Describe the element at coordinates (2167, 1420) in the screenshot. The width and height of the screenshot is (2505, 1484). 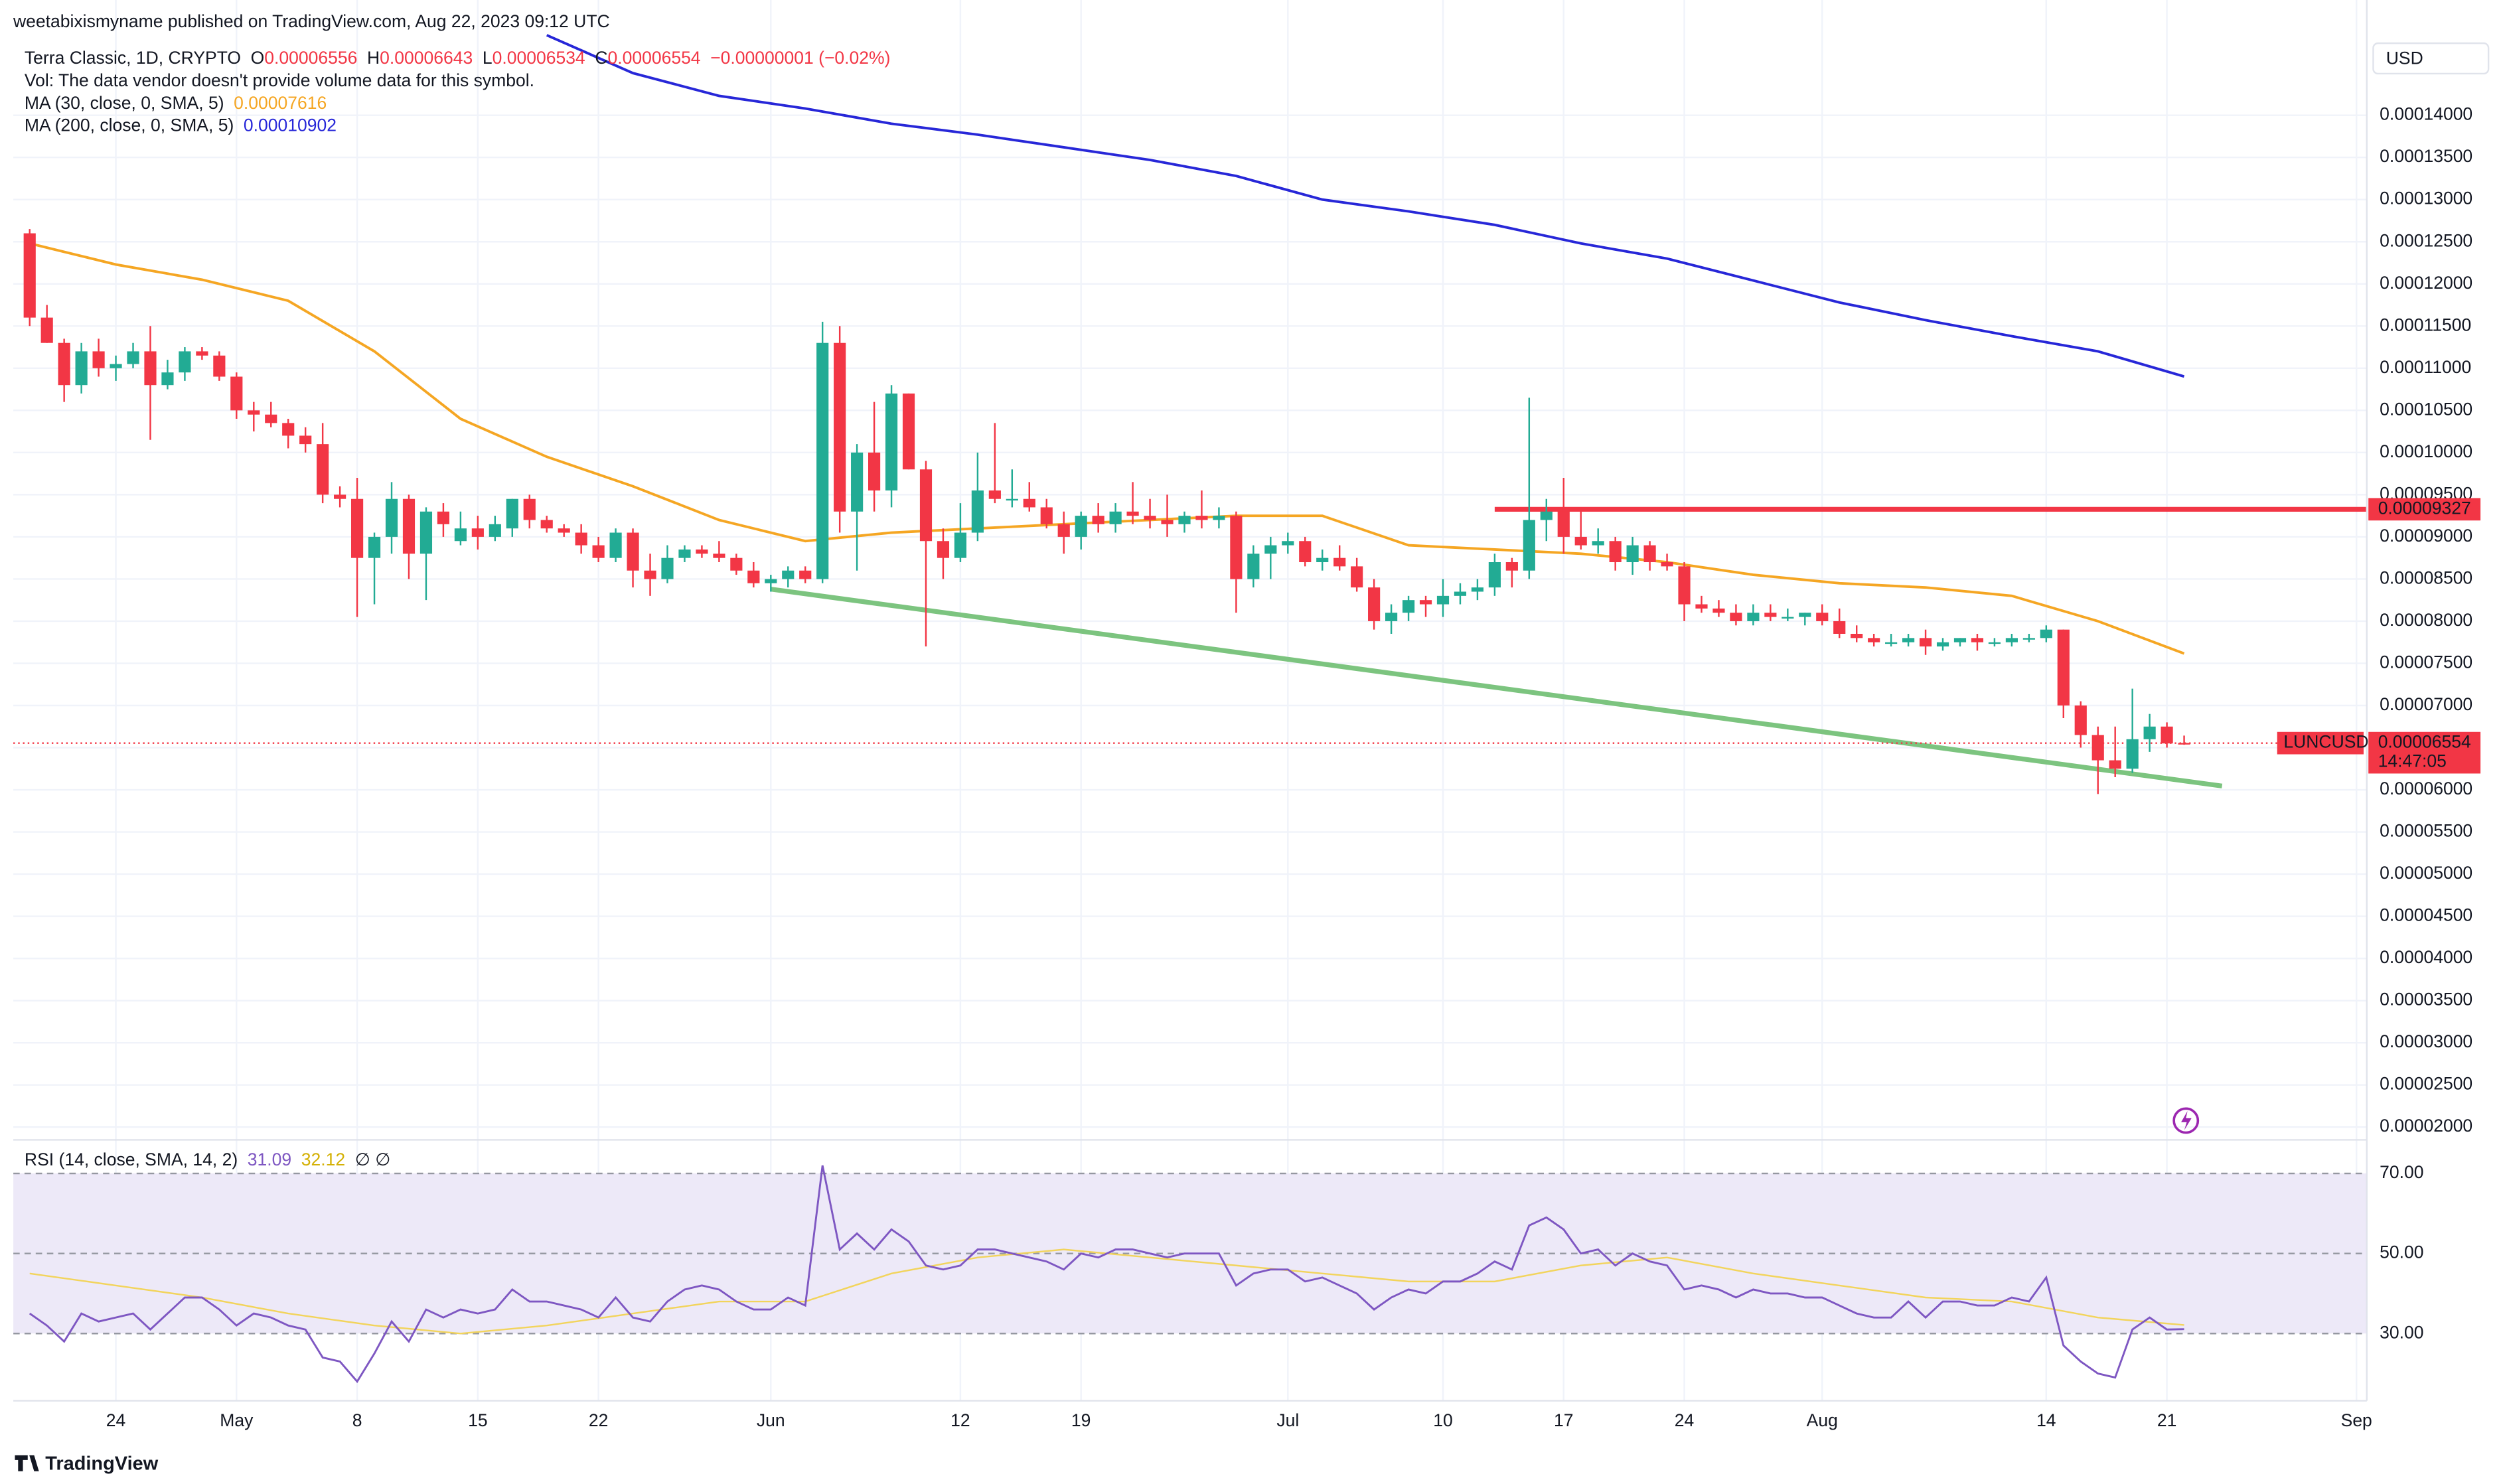
I see `x-tick-label: 21` at that location.